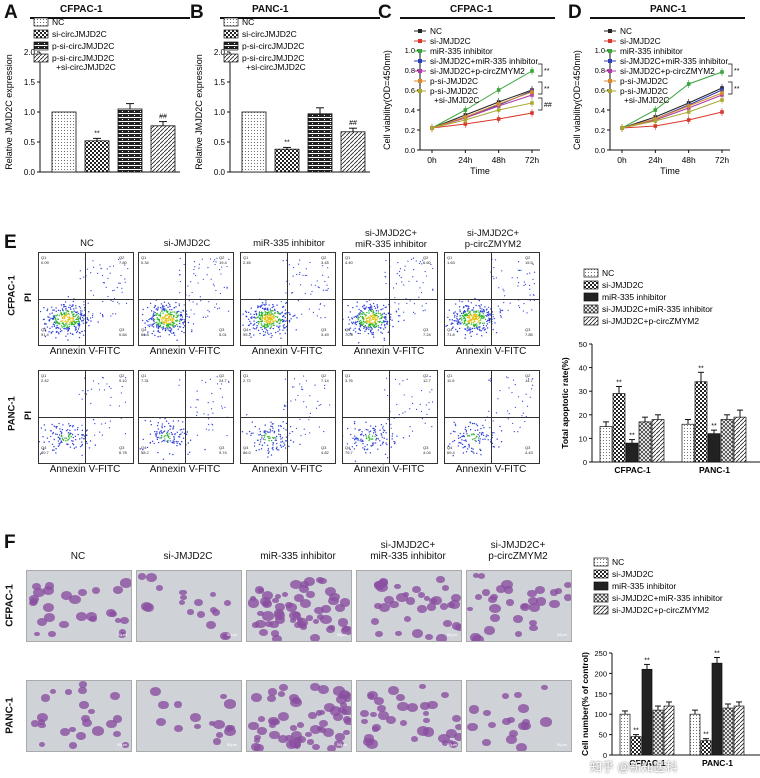 The image size is (760, 778). What do you see at coordinates (519, 606) in the screenshot?
I see `micrograph-image: 50μm` at bounding box center [519, 606].